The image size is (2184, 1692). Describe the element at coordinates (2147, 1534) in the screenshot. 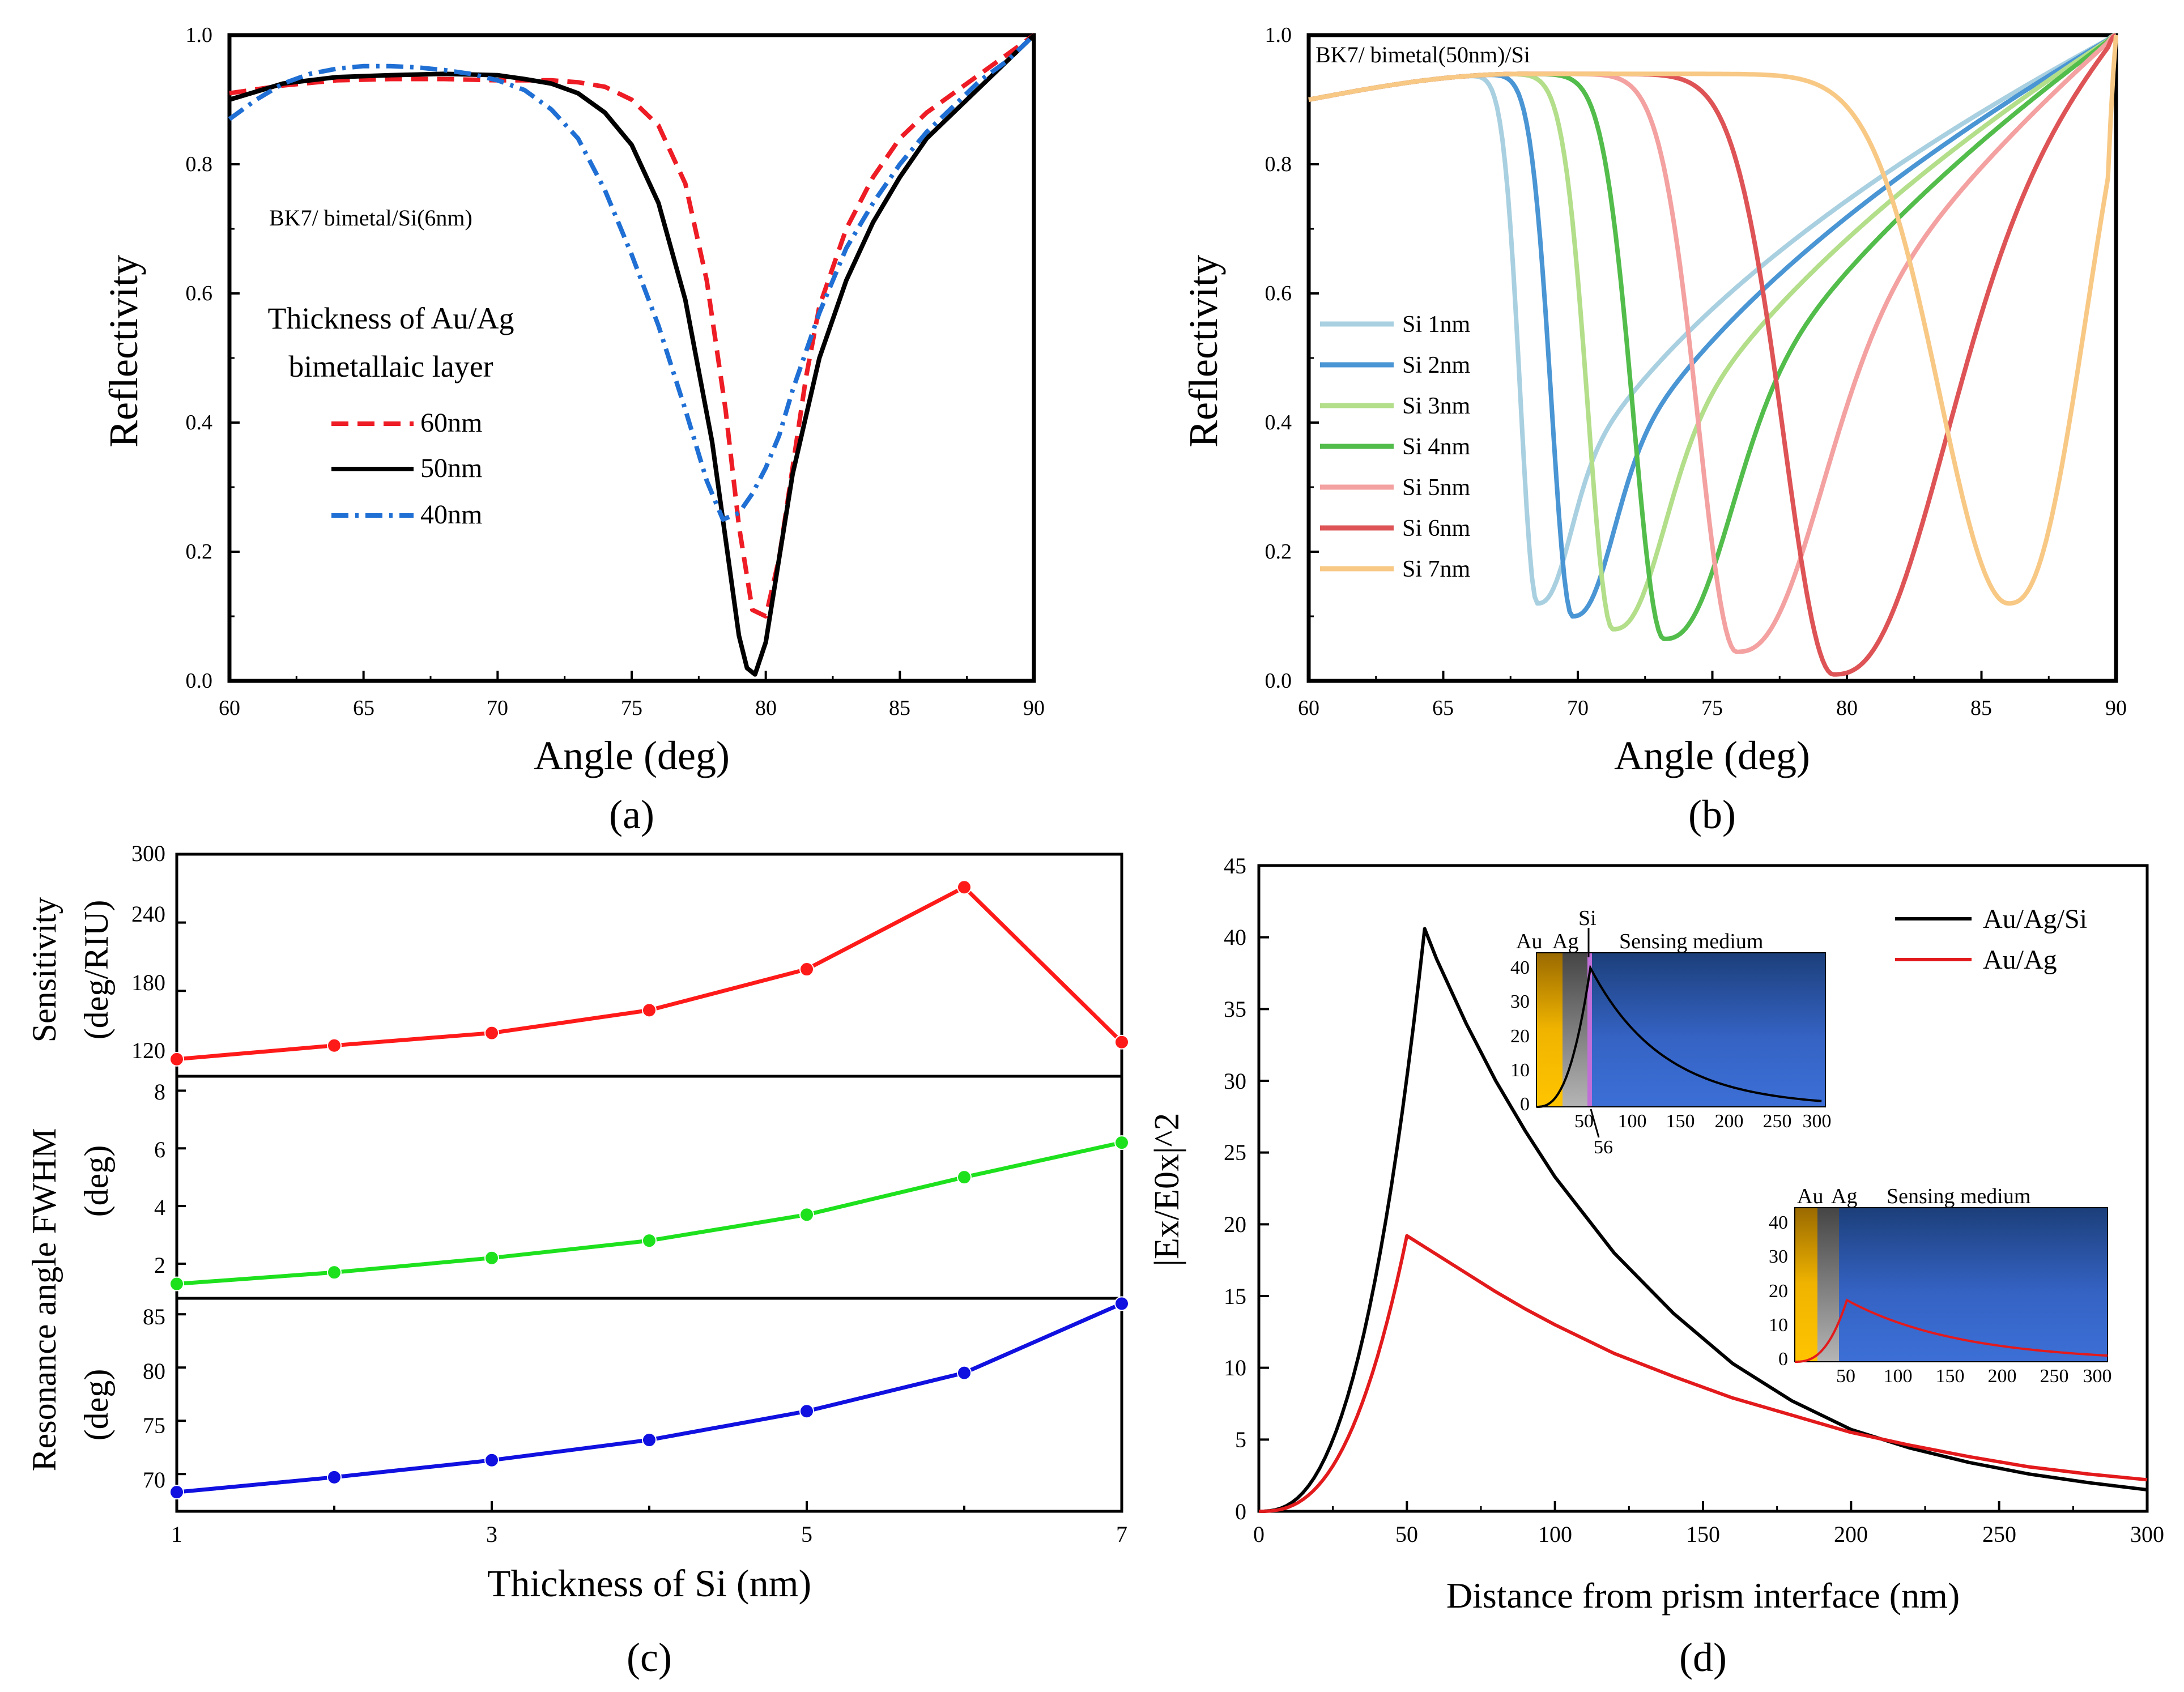

I see `x-tick-label: 300` at that location.